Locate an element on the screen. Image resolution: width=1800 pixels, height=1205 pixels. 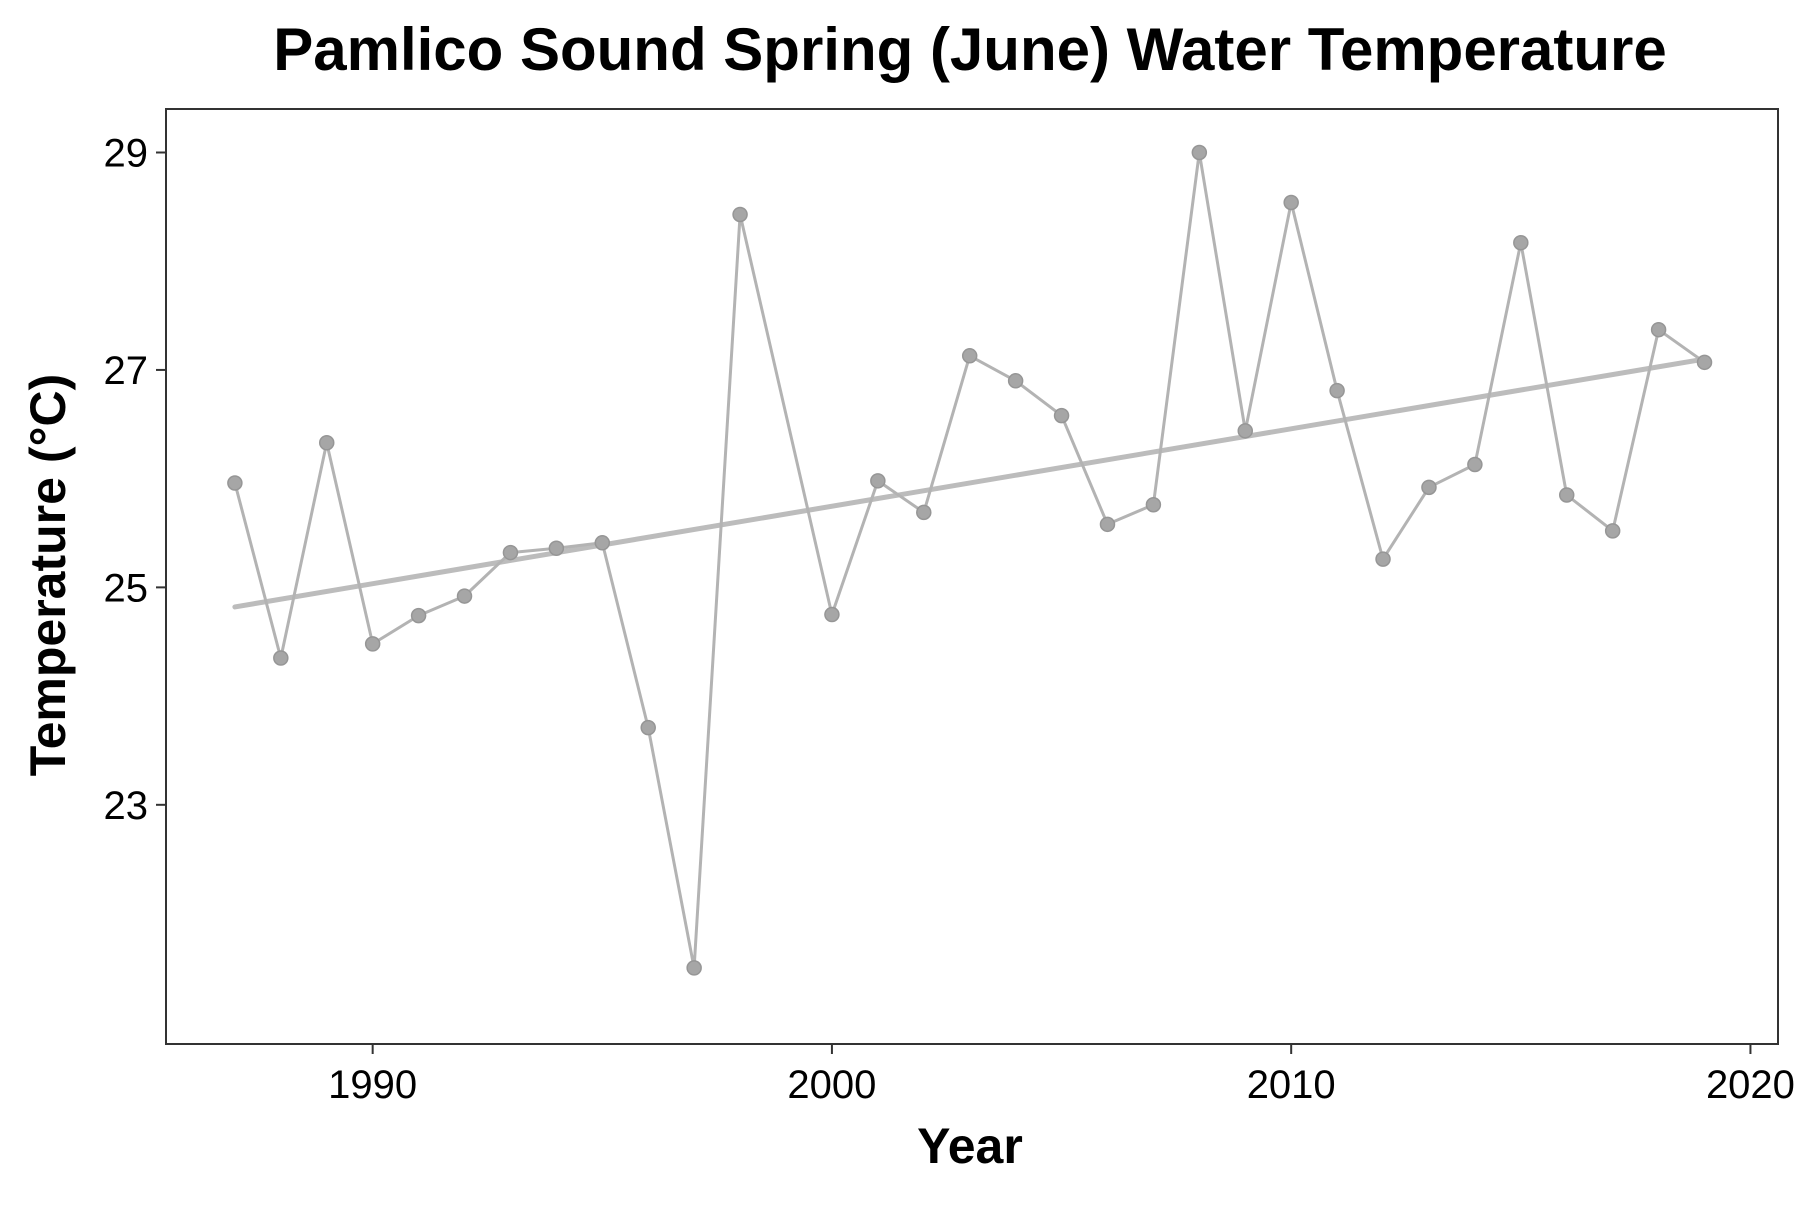
data-point-1991 is located at coordinates (418, 615).